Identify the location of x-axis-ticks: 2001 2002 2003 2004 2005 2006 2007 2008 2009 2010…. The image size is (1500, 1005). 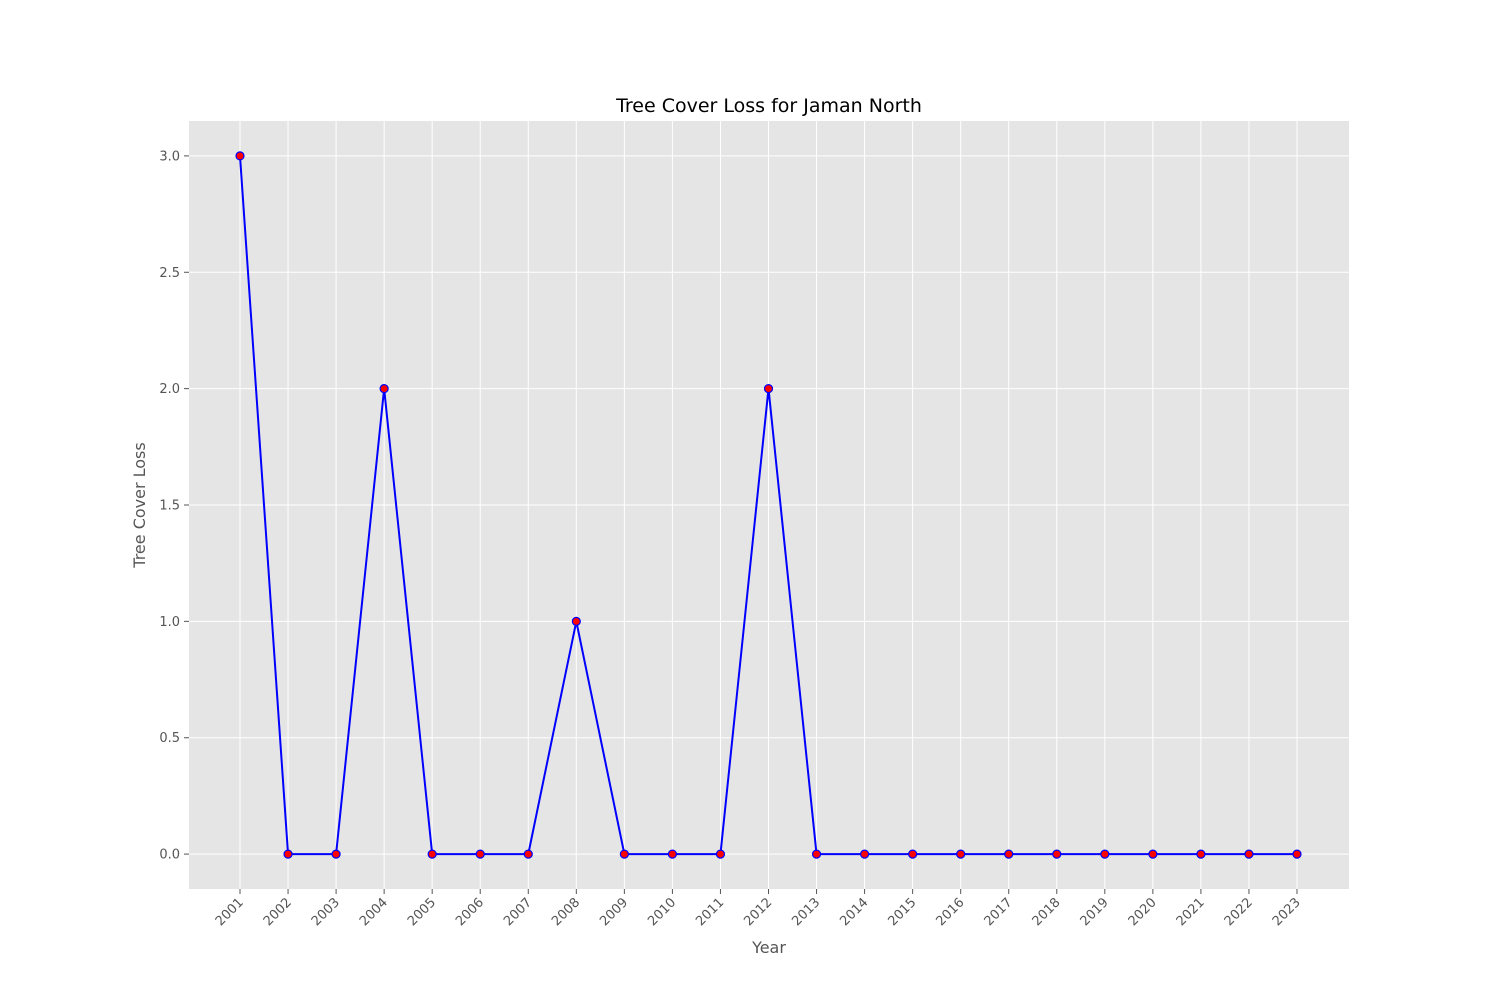
(758, 909).